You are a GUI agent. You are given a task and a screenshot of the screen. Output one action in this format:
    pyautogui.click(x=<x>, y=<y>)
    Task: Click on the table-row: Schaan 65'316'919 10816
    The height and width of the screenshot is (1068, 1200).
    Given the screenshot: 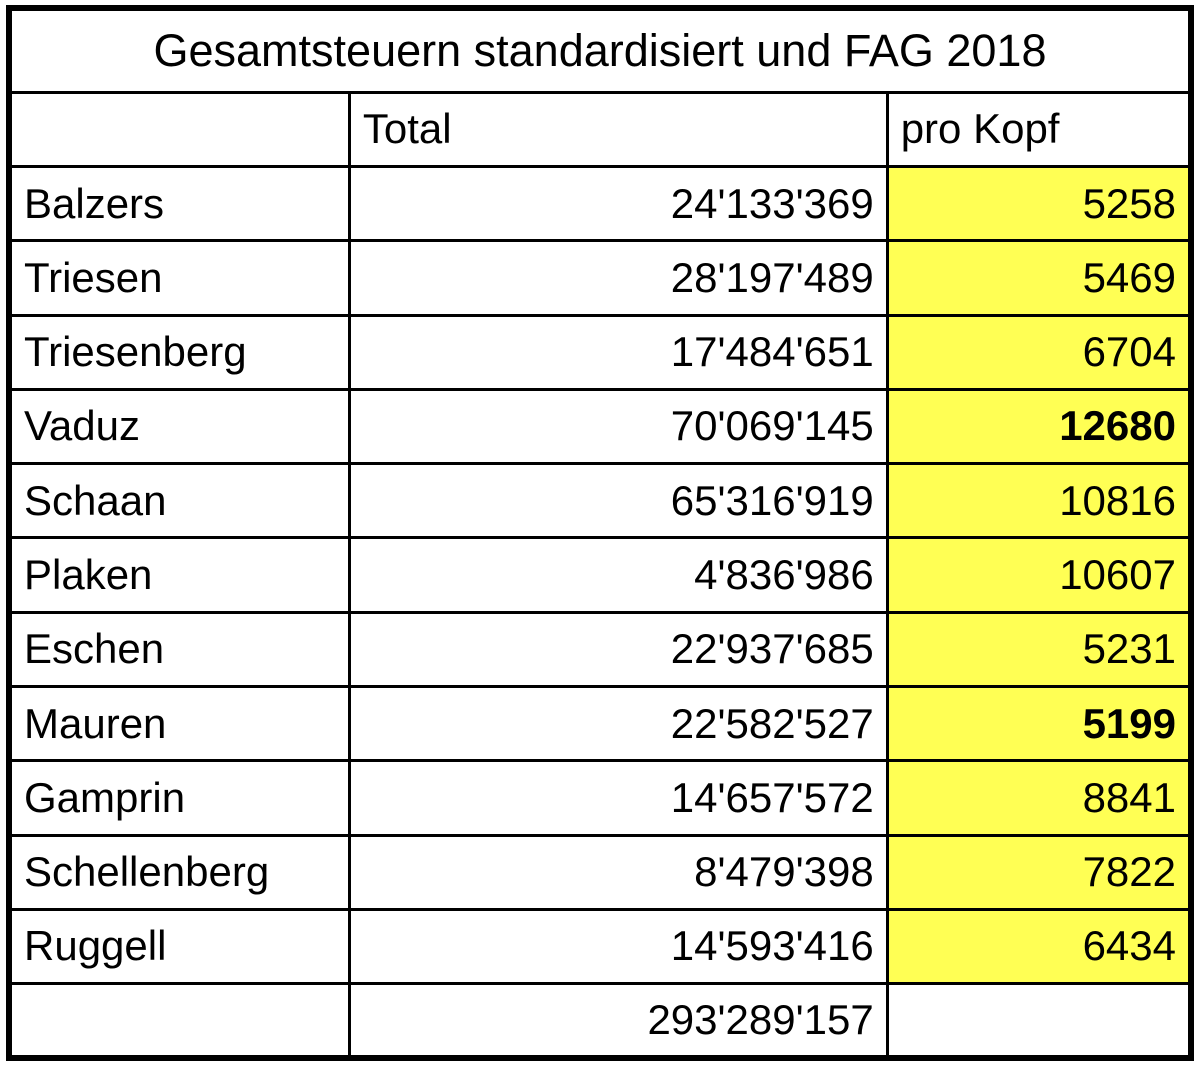 What is the action you would take?
    pyautogui.click(x=600, y=501)
    